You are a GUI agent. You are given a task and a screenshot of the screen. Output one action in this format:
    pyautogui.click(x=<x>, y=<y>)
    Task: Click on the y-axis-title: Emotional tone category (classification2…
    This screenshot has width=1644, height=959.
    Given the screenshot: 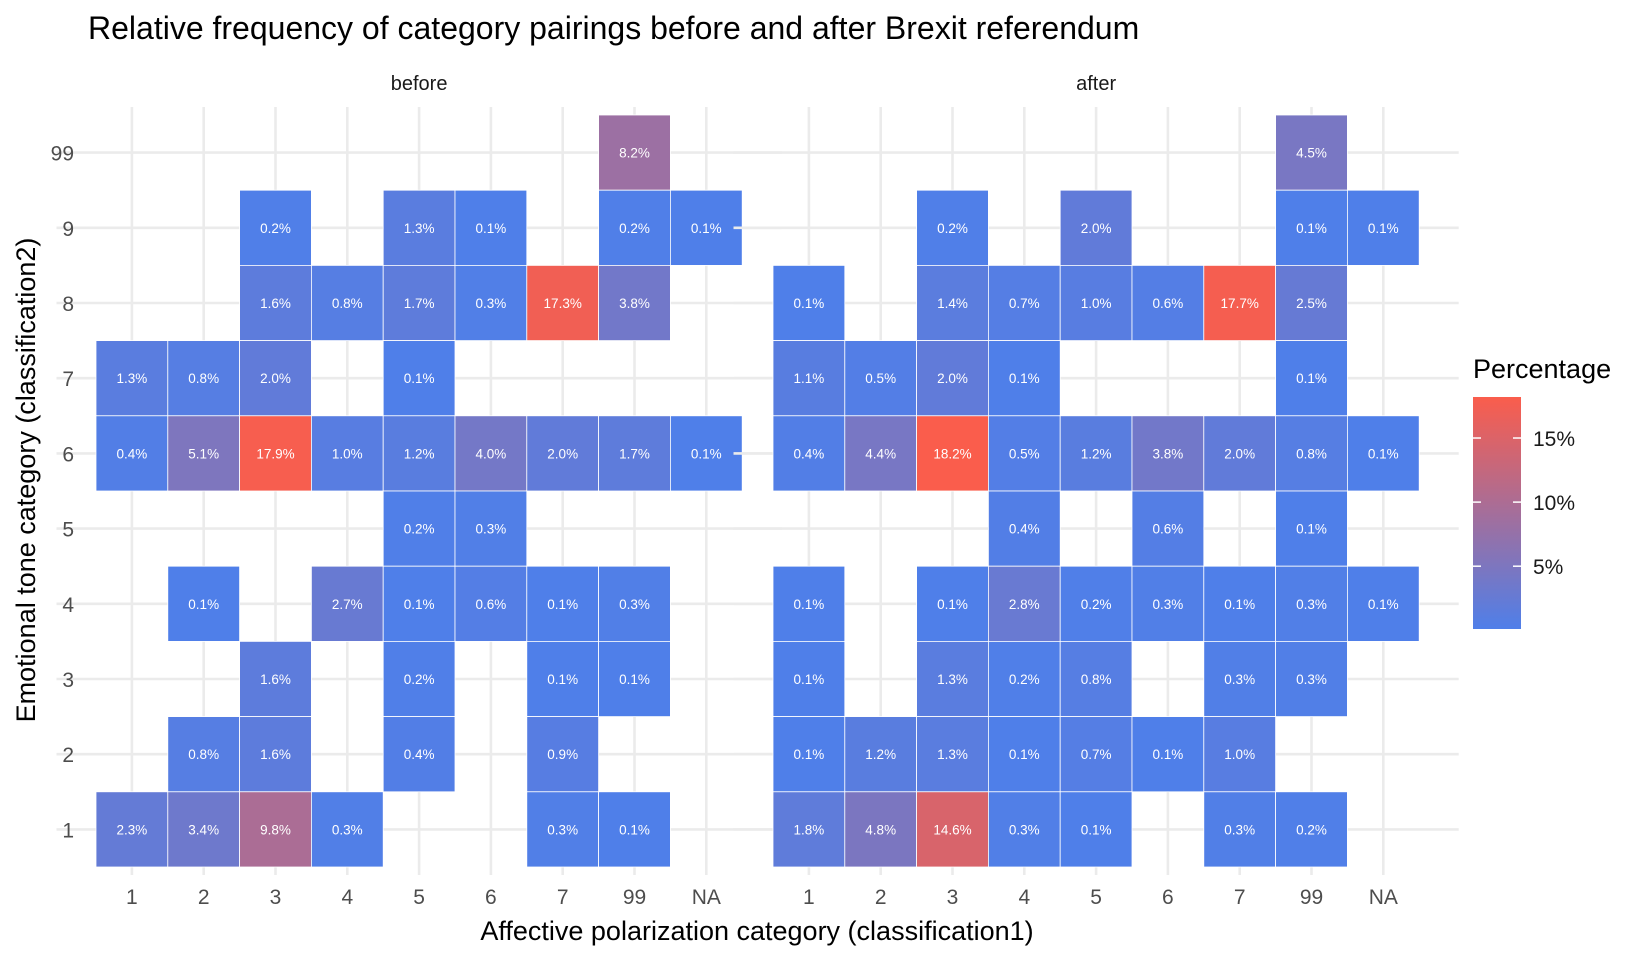 What is the action you would take?
    pyautogui.click(x=26, y=480)
    